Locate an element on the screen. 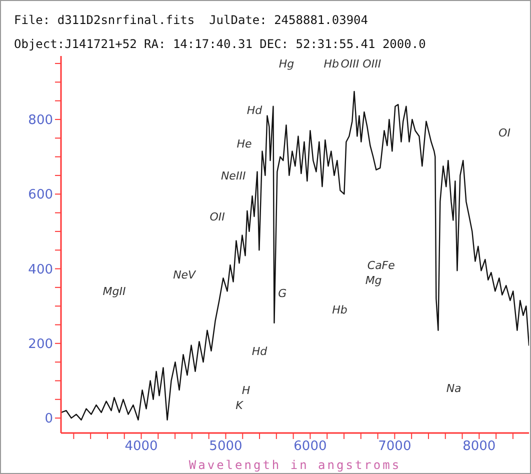 The width and height of the screenshot is (531, 474). annotation: MgII is located at coordinates (114, 291).